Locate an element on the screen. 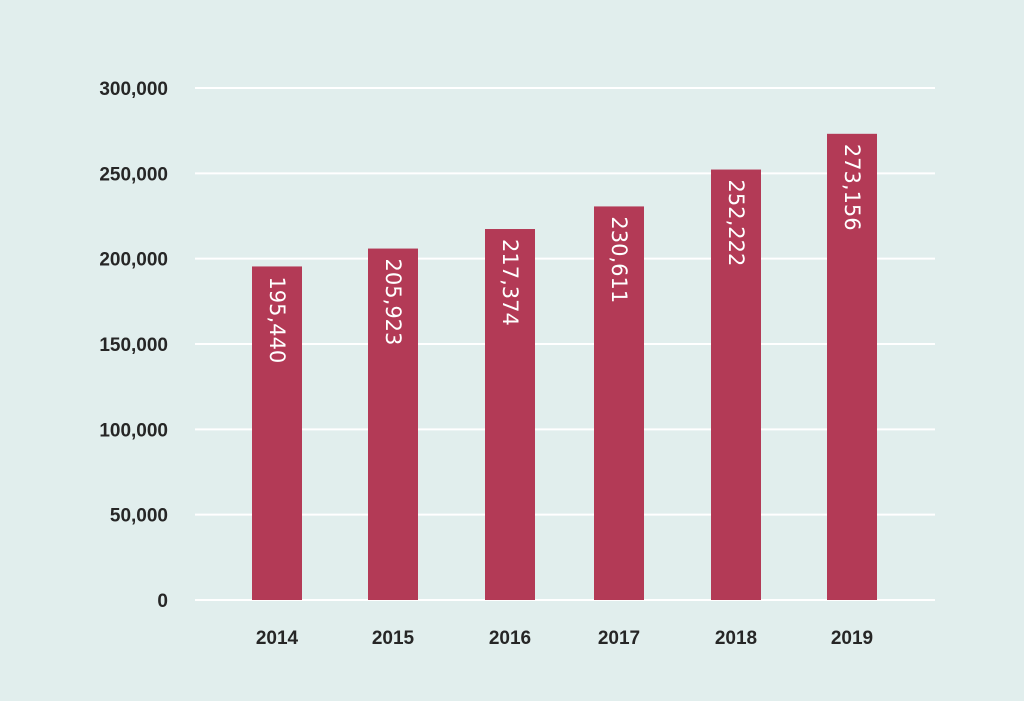 This screenshot has height=701, width=1024. x-tick-label: 2018 is located at coordinates (736, 638).